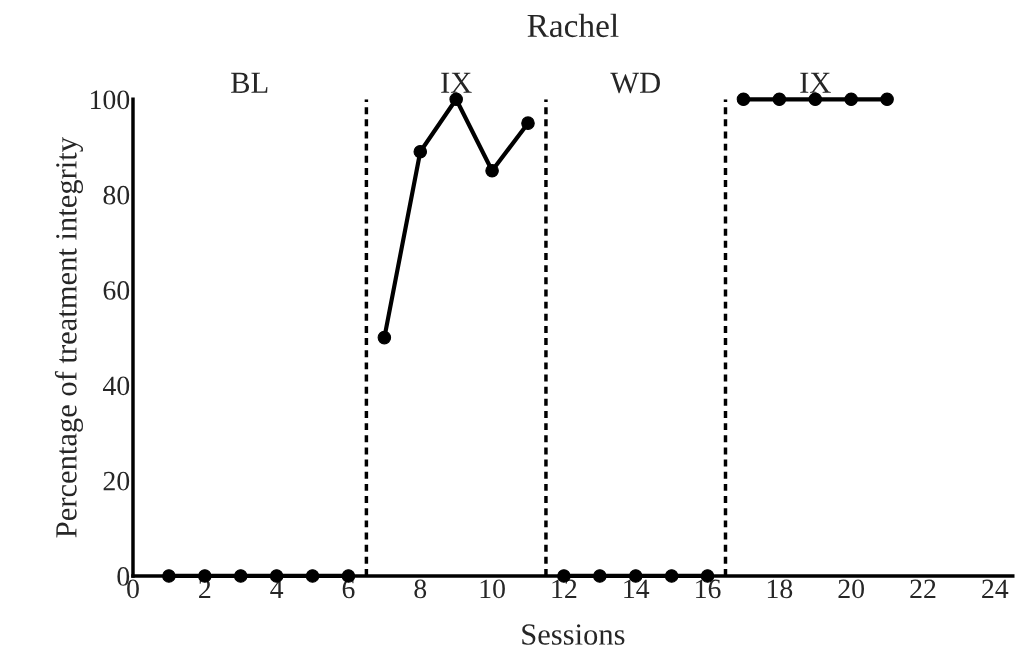  Describe the element at coordinates (116, 386) in the screenshot. I see `y-tick-label: 40` at that location.